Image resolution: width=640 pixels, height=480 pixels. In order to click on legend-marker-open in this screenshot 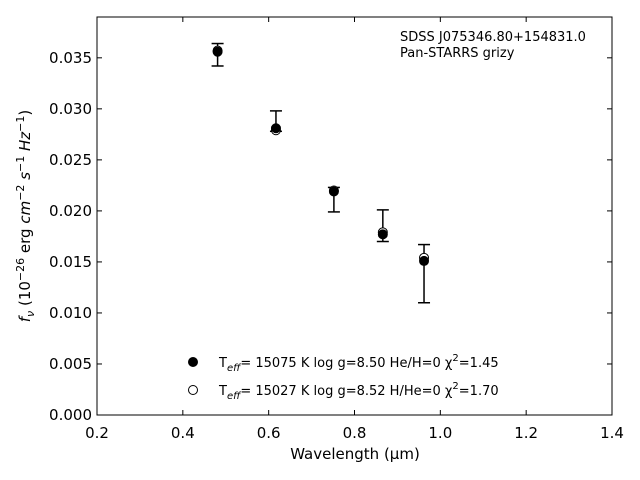, I will do `click(193, 390)`.